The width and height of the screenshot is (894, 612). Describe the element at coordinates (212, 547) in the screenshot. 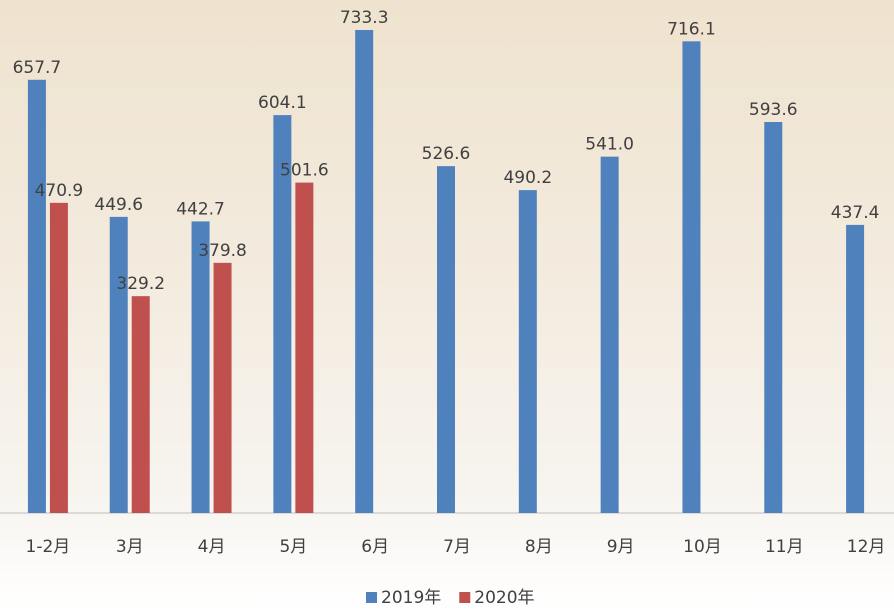

I see `x-tick-label: 4月` at that location.